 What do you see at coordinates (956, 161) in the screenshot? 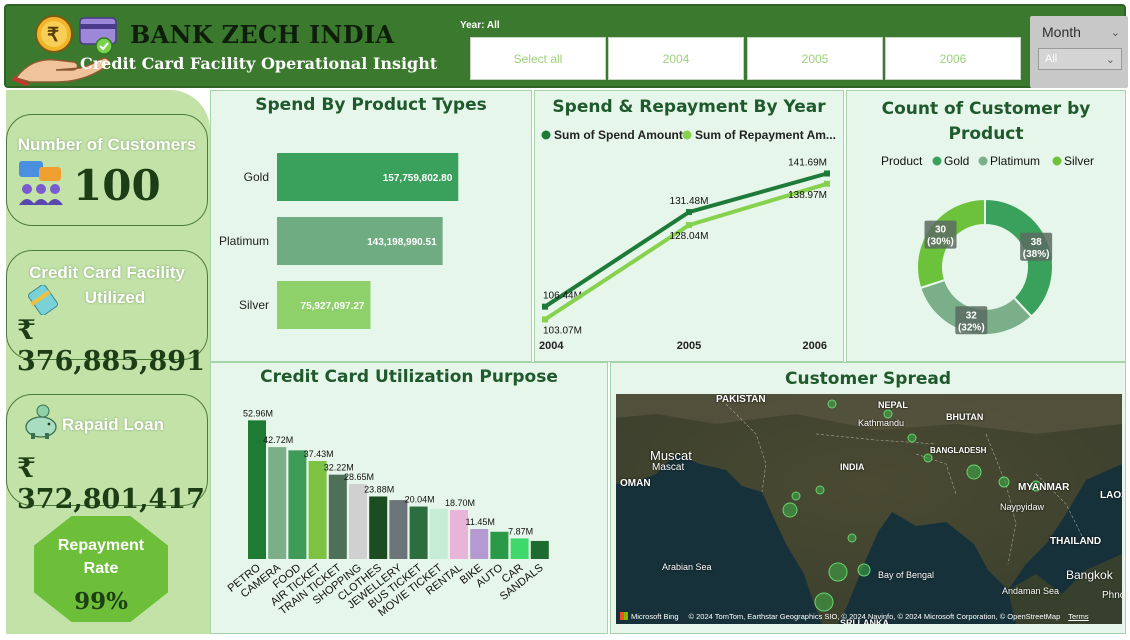
I see `legend-label-gold: Gold` at bounding box center [956, 161].